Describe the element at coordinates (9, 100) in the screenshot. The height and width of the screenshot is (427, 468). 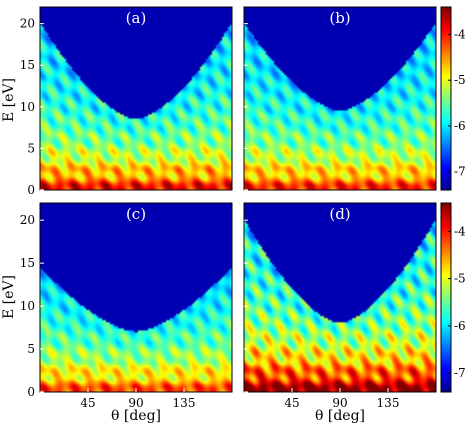
I see `y-axis-label-top: E [eV]` at that location.